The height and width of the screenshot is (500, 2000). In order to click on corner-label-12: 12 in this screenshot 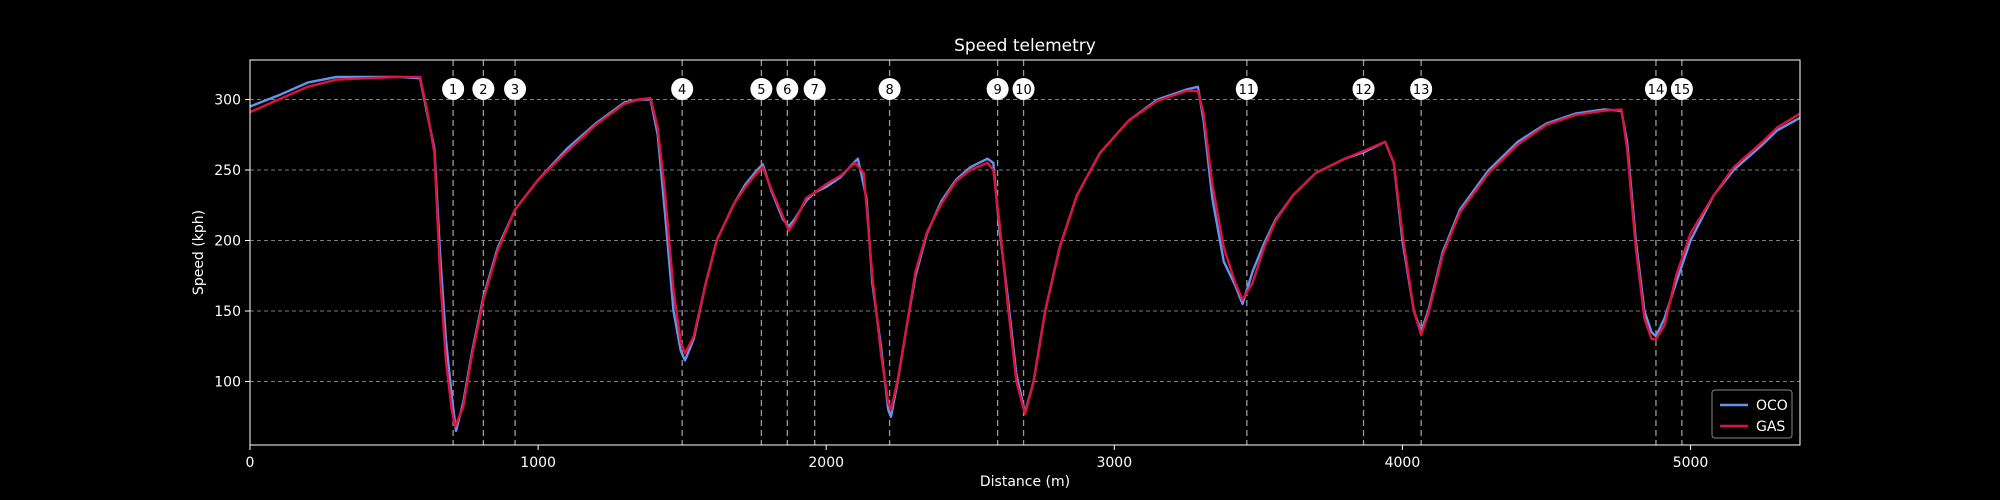, I will do `click(1363, 90)`.